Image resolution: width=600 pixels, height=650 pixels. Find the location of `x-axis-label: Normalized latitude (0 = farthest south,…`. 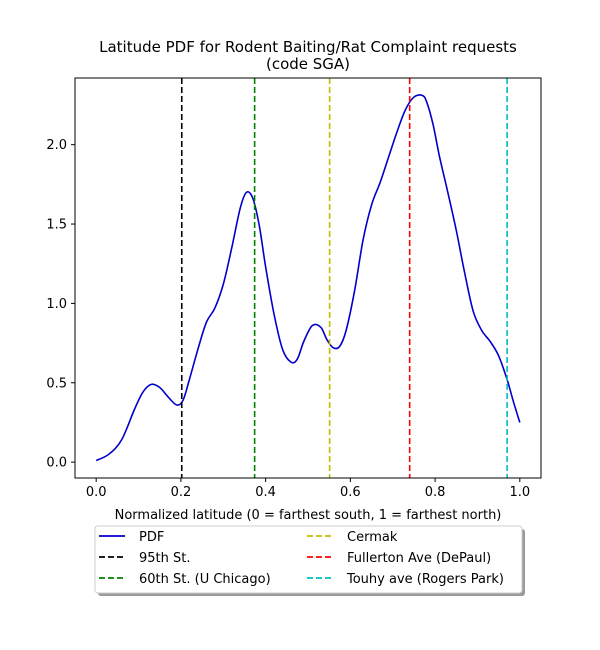

x-axis-label: Normalized latitude (0 = farthest south,… is located at coordinates (308, 515).